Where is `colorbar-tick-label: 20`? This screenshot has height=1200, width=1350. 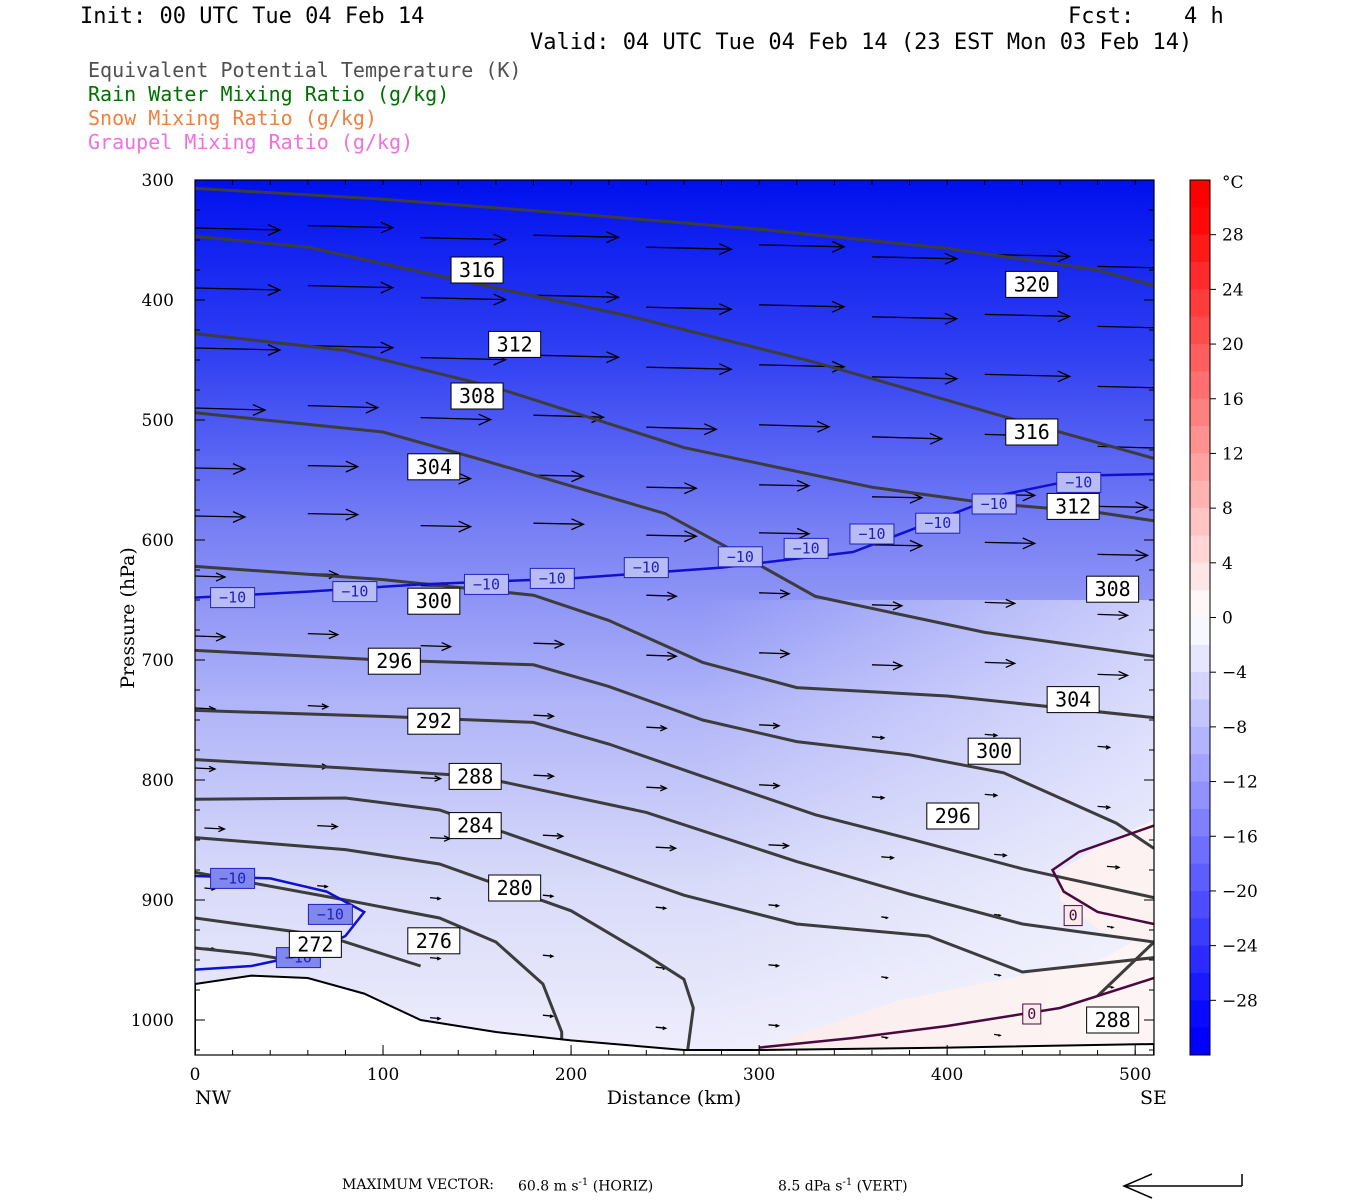 colorbar-tick-label: 20 is located at coordinates (1233, 345).